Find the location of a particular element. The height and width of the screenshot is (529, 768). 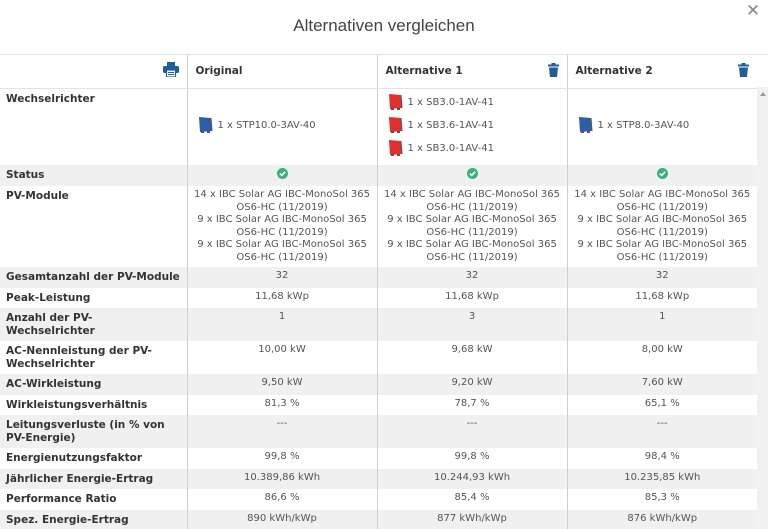

row-label: Spez. Energie-Ertrag is located at coordinates (93, 519).